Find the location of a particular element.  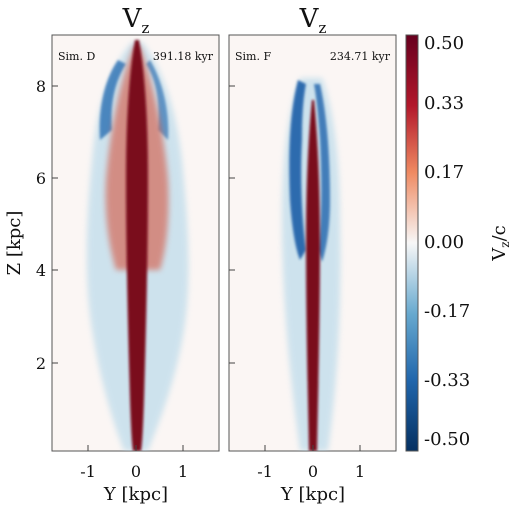

panel-d-ytick: 4 is located at coordinates (41, 270).